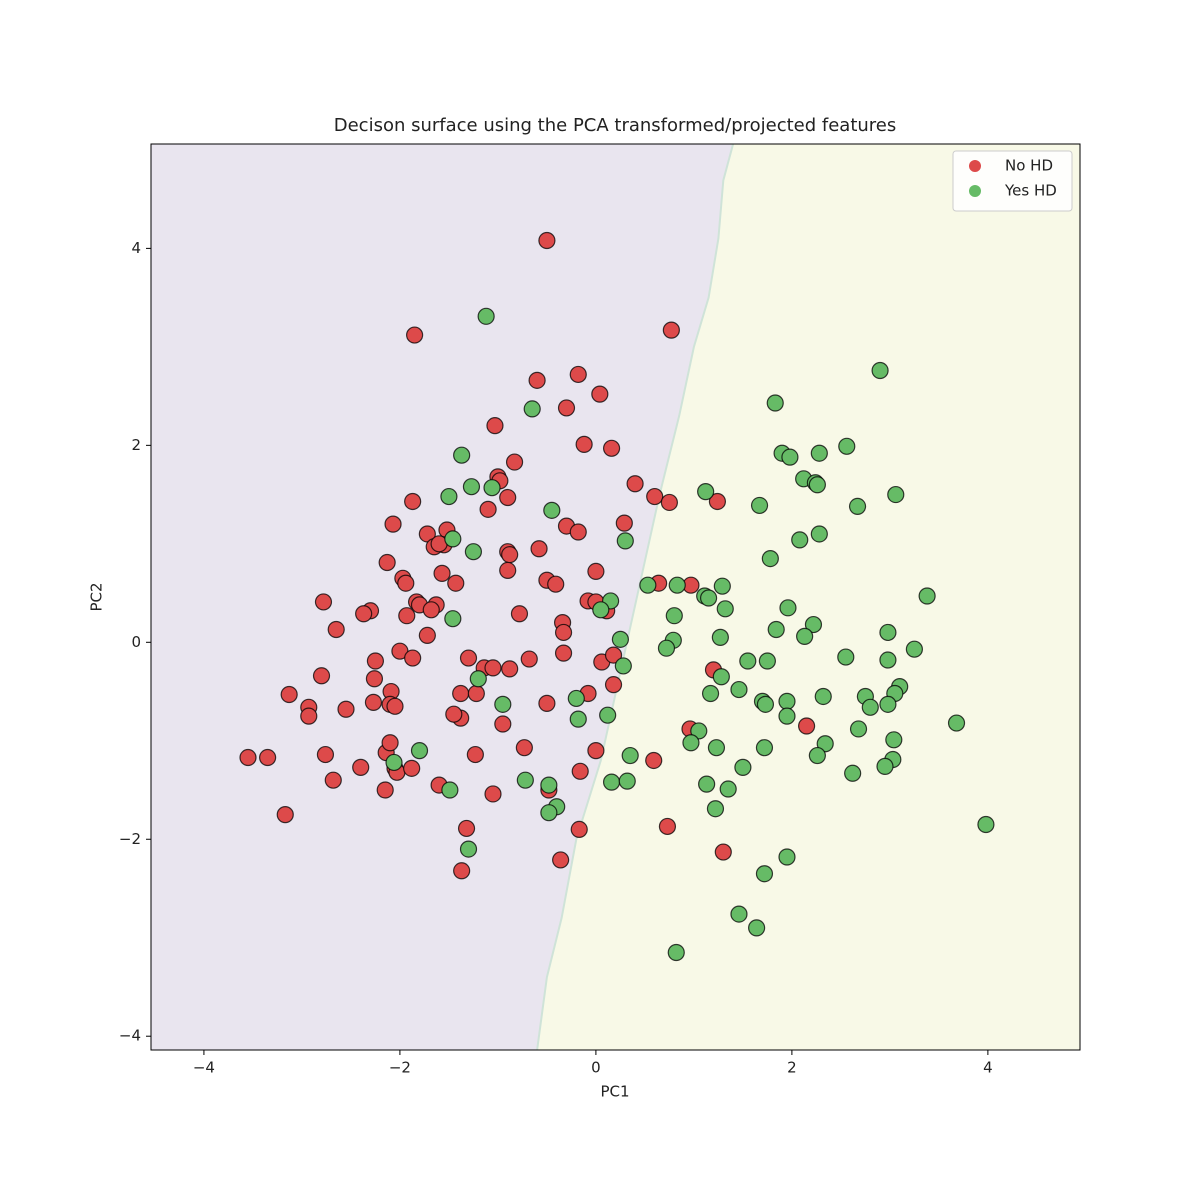 The width and height of the screenshot is (1200, 1200). Describe the element at coordinates (1012, 181) in the screenshot. I see `legend-box` at that location.